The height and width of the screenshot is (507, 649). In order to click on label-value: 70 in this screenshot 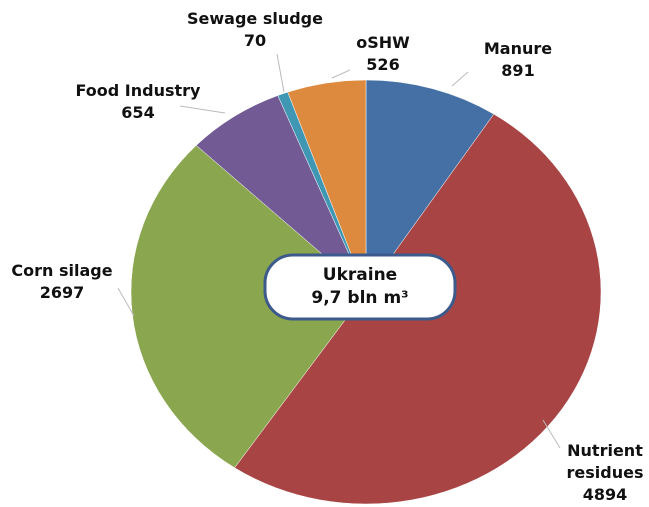, I will do `click(255, 40)`.